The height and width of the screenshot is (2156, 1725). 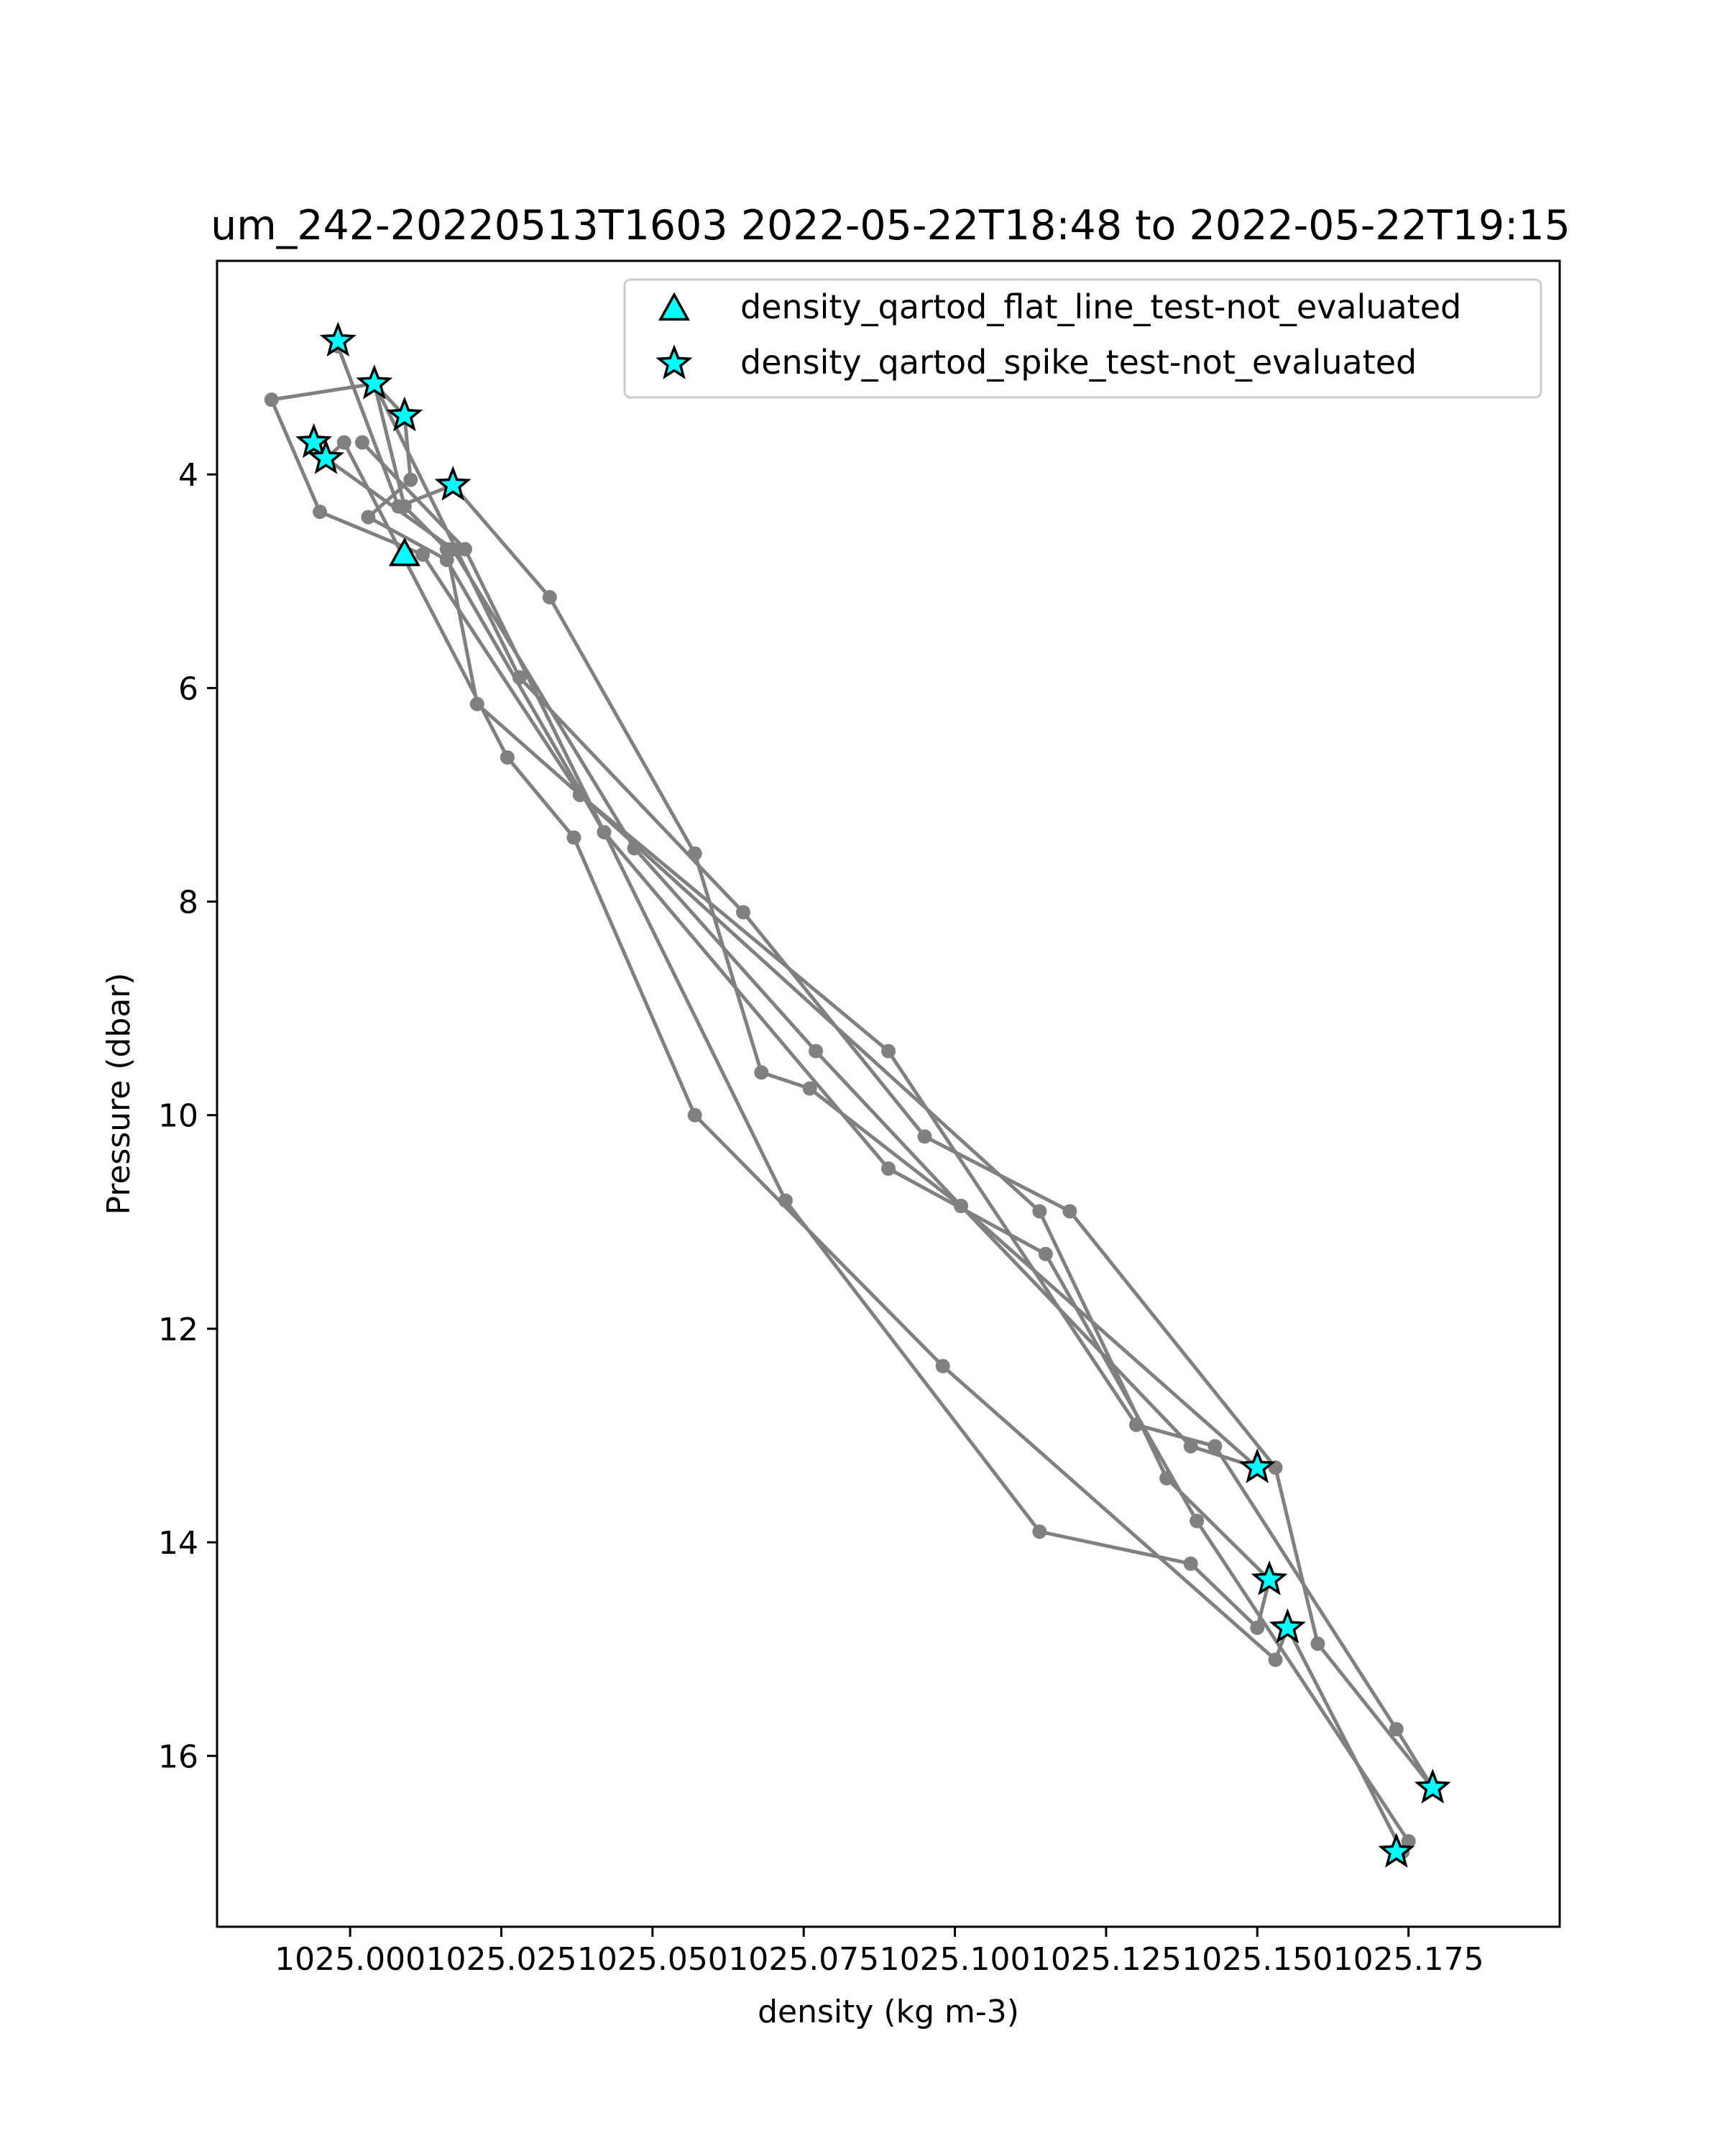 What do you see at coordinates (1078, 362) in the screenshot?
I see `legend-label-spike: density_qartod_spike_test-not_evaluated` at bounding box center [1078, 362].